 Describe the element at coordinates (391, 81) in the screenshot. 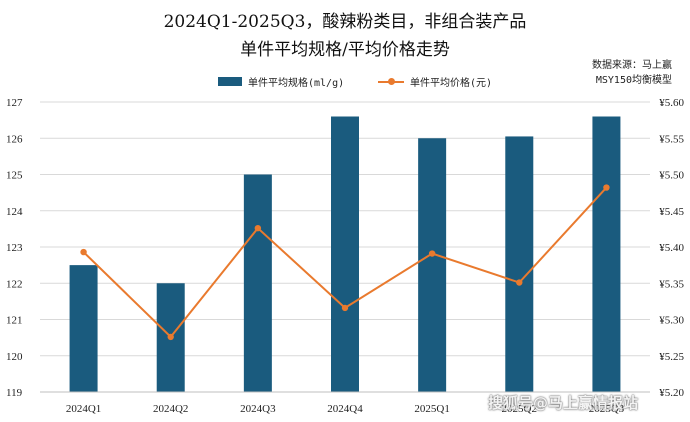

I see `legend-swatch-line` at that location.